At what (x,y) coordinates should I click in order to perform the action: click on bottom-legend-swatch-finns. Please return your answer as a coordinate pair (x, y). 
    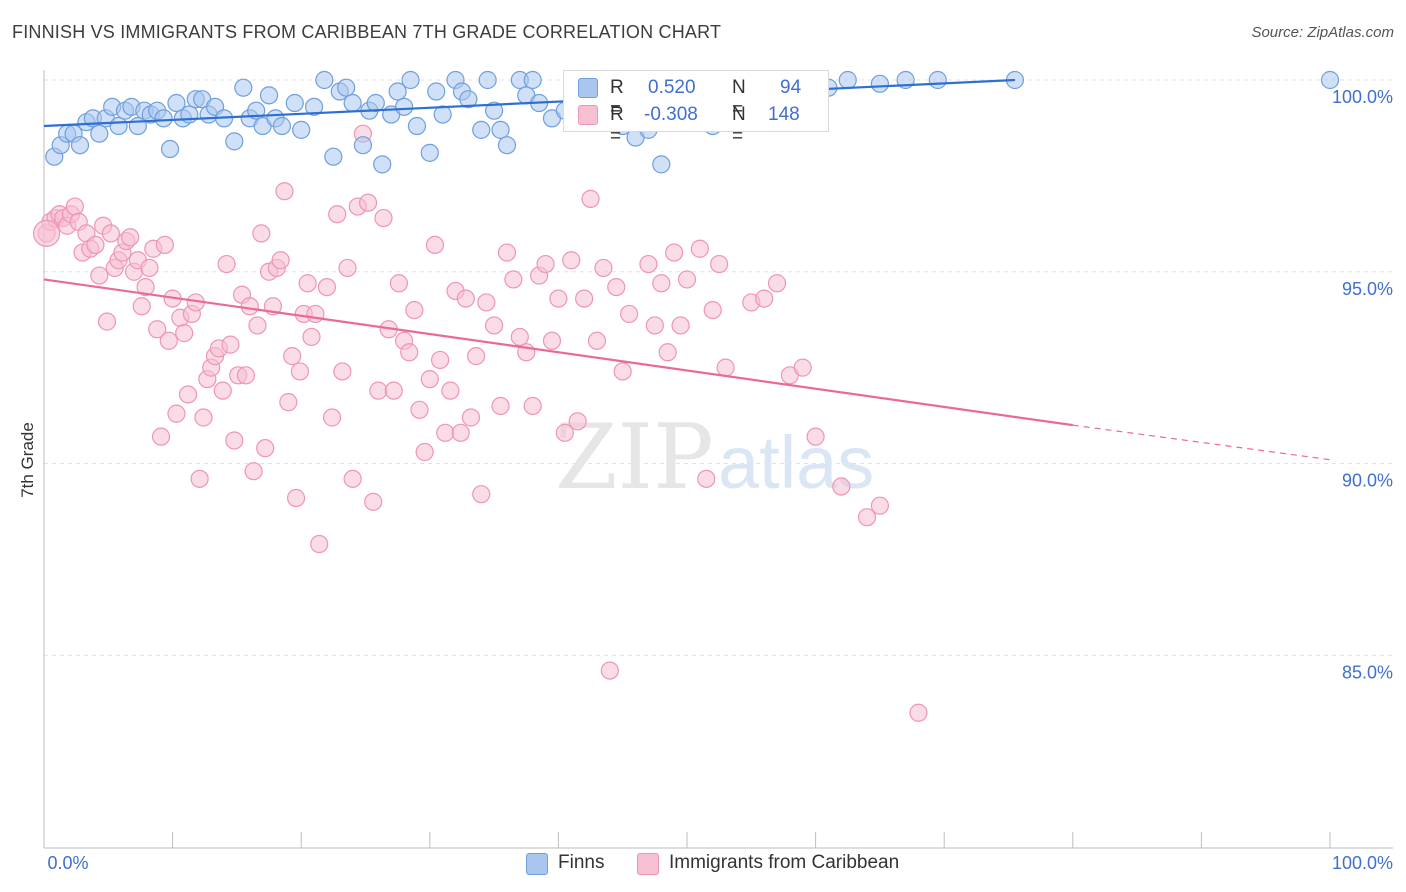
    Looking at the image, I should click on (537, 864).